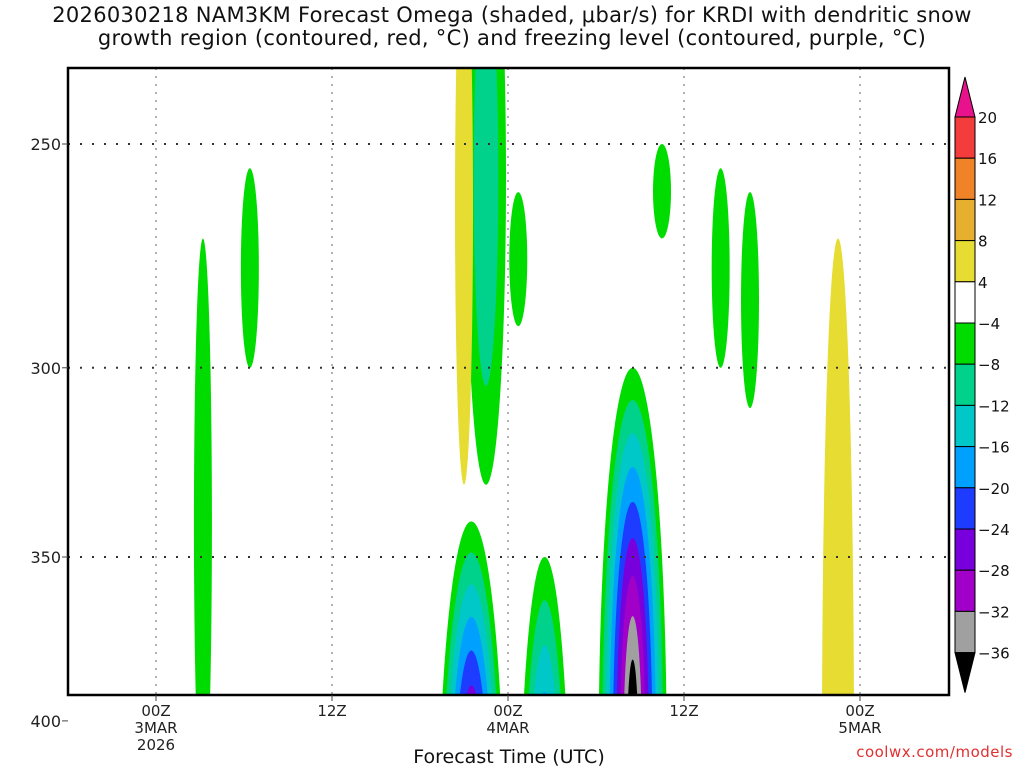 This screenshot has height=768, width=1024. I want to click on colorbar: 20 16 12 8 4 −4 −8 −12 −16 −20 −24 −28 −32 −36, so click(982, 384).